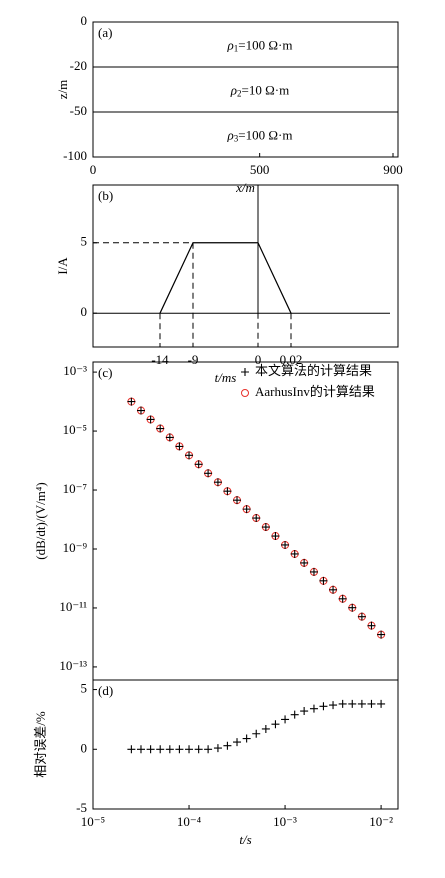 The image size is (445, 878). Describe the element at coordinates (189, 821) in the screenshot. I see `x-tick-label: 10⁻⁴` at that location.